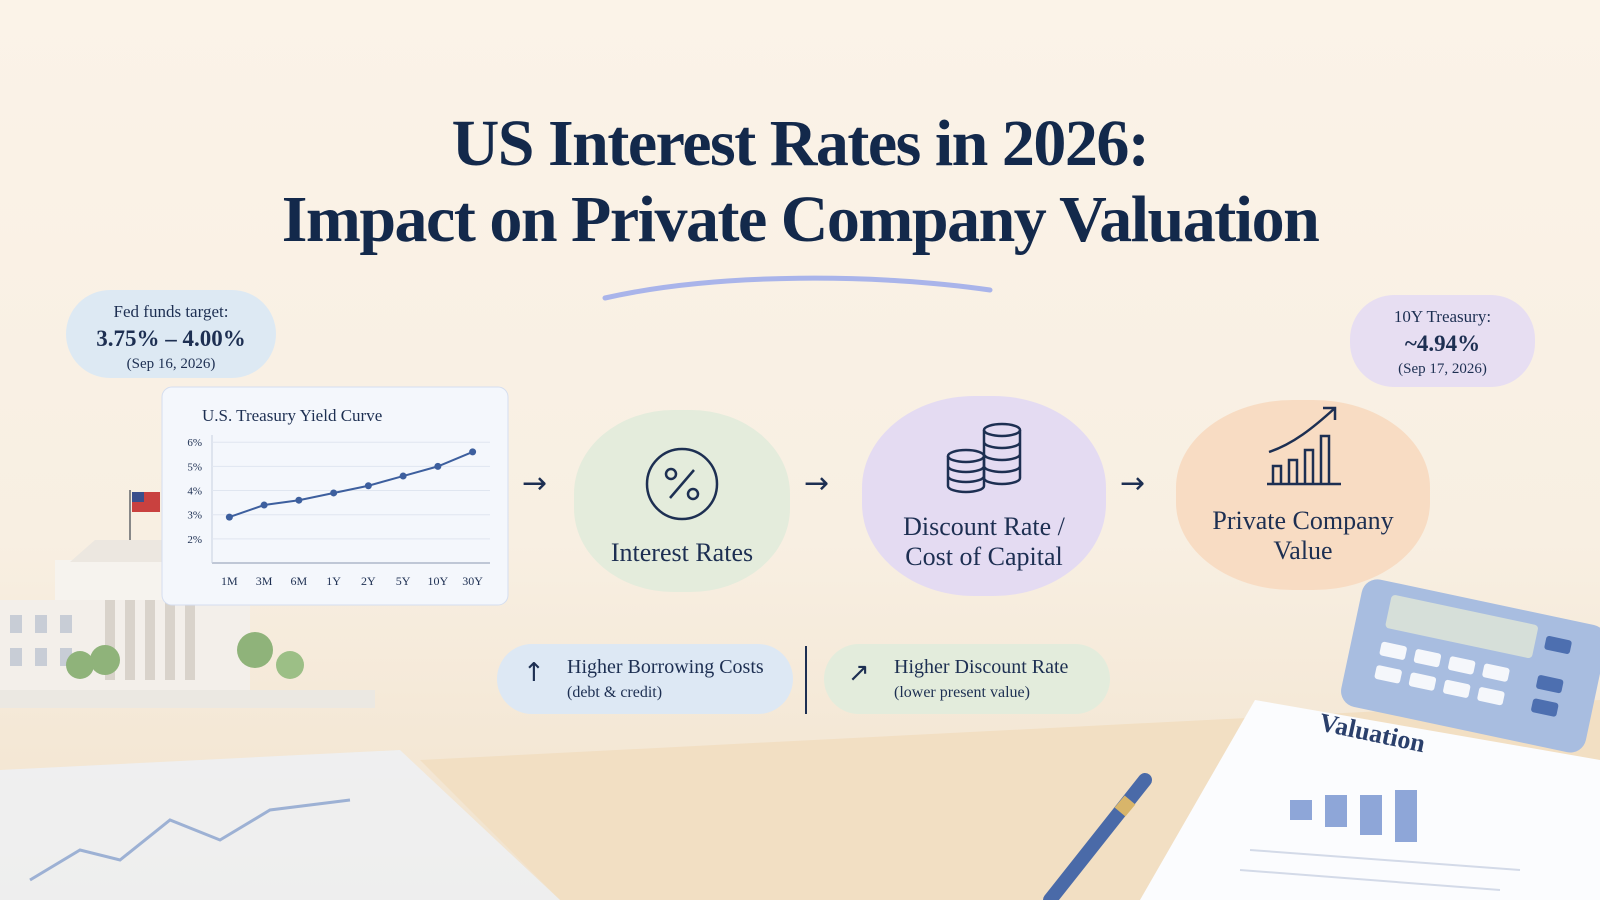 Image resolution: width=1600 pixels, height=900 pixels. I want to click on title-line: Impact on Private Company Valuation, so click(800, 219).